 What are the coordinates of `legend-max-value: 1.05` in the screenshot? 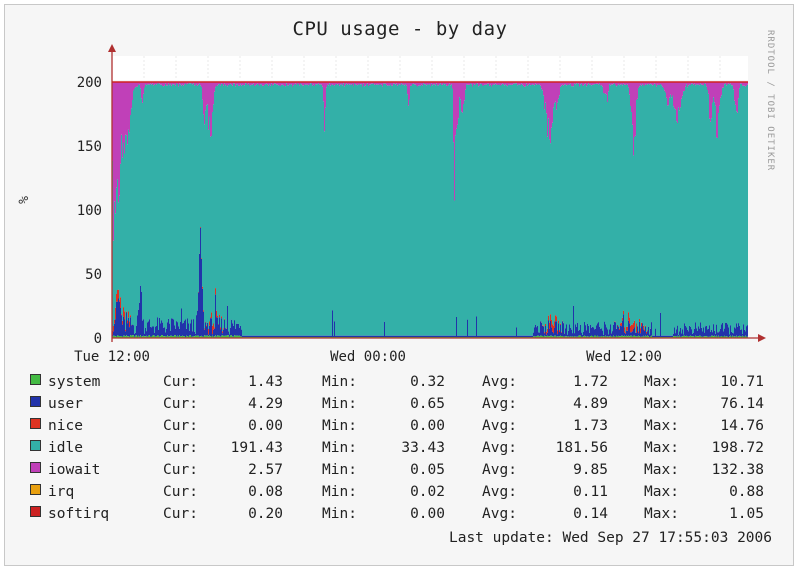 It's located at (746, 514).